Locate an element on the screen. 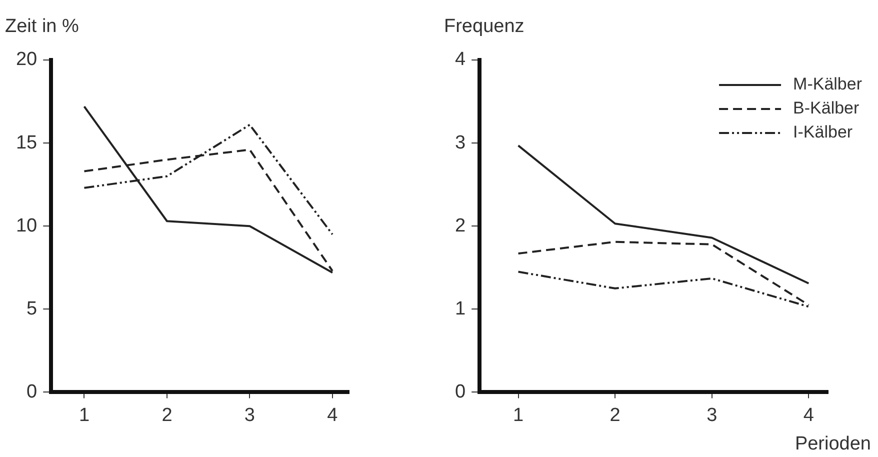 The height and width of the screenshot is (457, 878). y-tick-label: 3 is located at coordinates (460, 143).